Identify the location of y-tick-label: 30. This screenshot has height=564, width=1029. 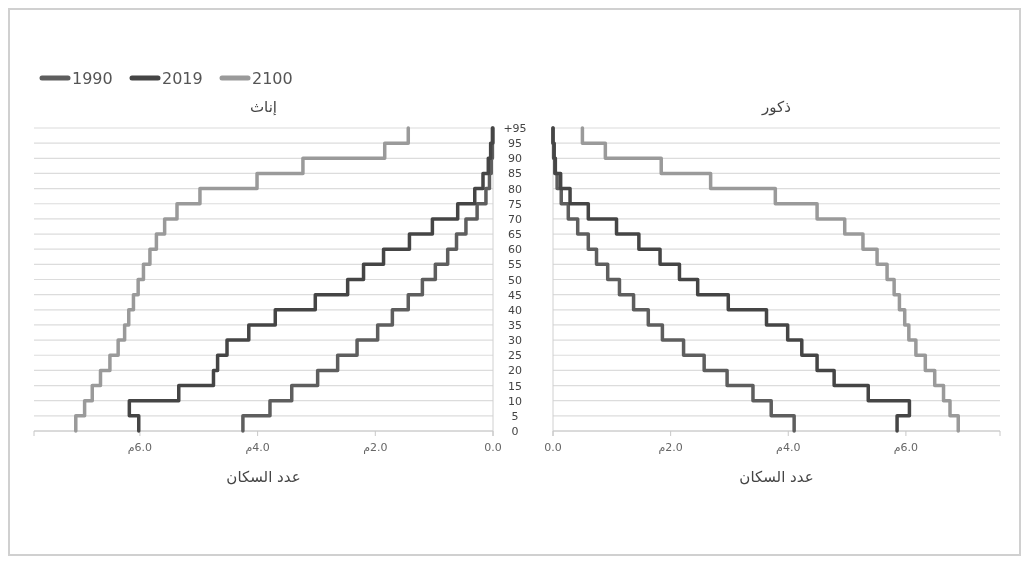
(515, 341).